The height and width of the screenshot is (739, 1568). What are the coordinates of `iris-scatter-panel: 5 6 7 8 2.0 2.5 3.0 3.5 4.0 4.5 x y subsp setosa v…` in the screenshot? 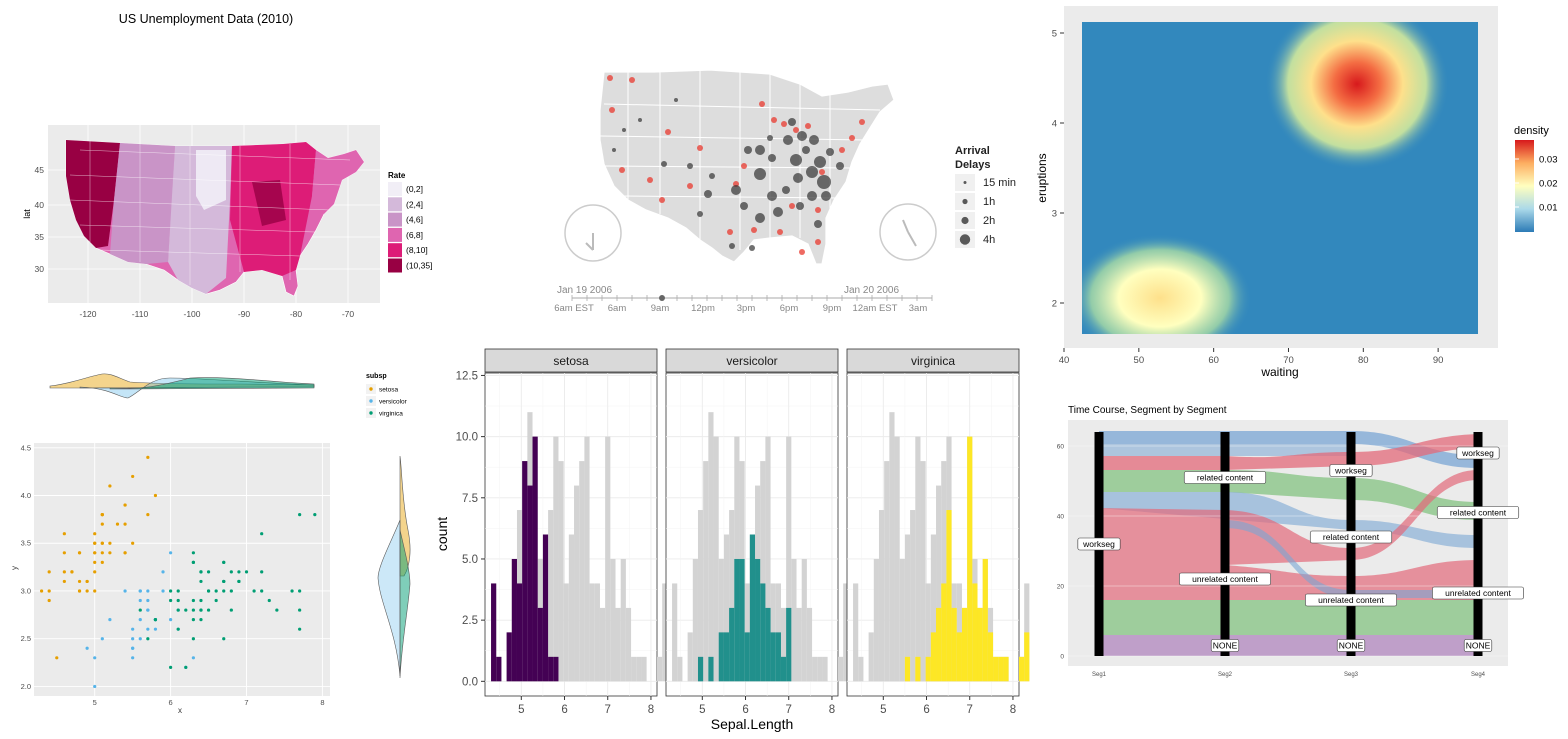 It's located at (210, 544).